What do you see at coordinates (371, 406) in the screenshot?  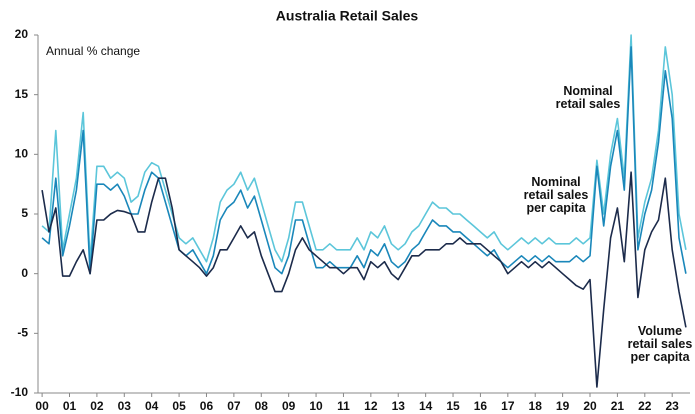 I see `x-tick-label: 12` at bounding box center [371, 406].